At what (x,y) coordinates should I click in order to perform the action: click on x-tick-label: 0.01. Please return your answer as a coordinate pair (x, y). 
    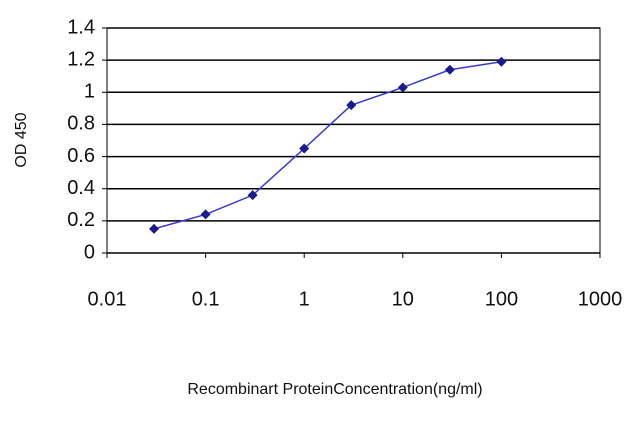
    Looking at the image, I should click on (107, 299).